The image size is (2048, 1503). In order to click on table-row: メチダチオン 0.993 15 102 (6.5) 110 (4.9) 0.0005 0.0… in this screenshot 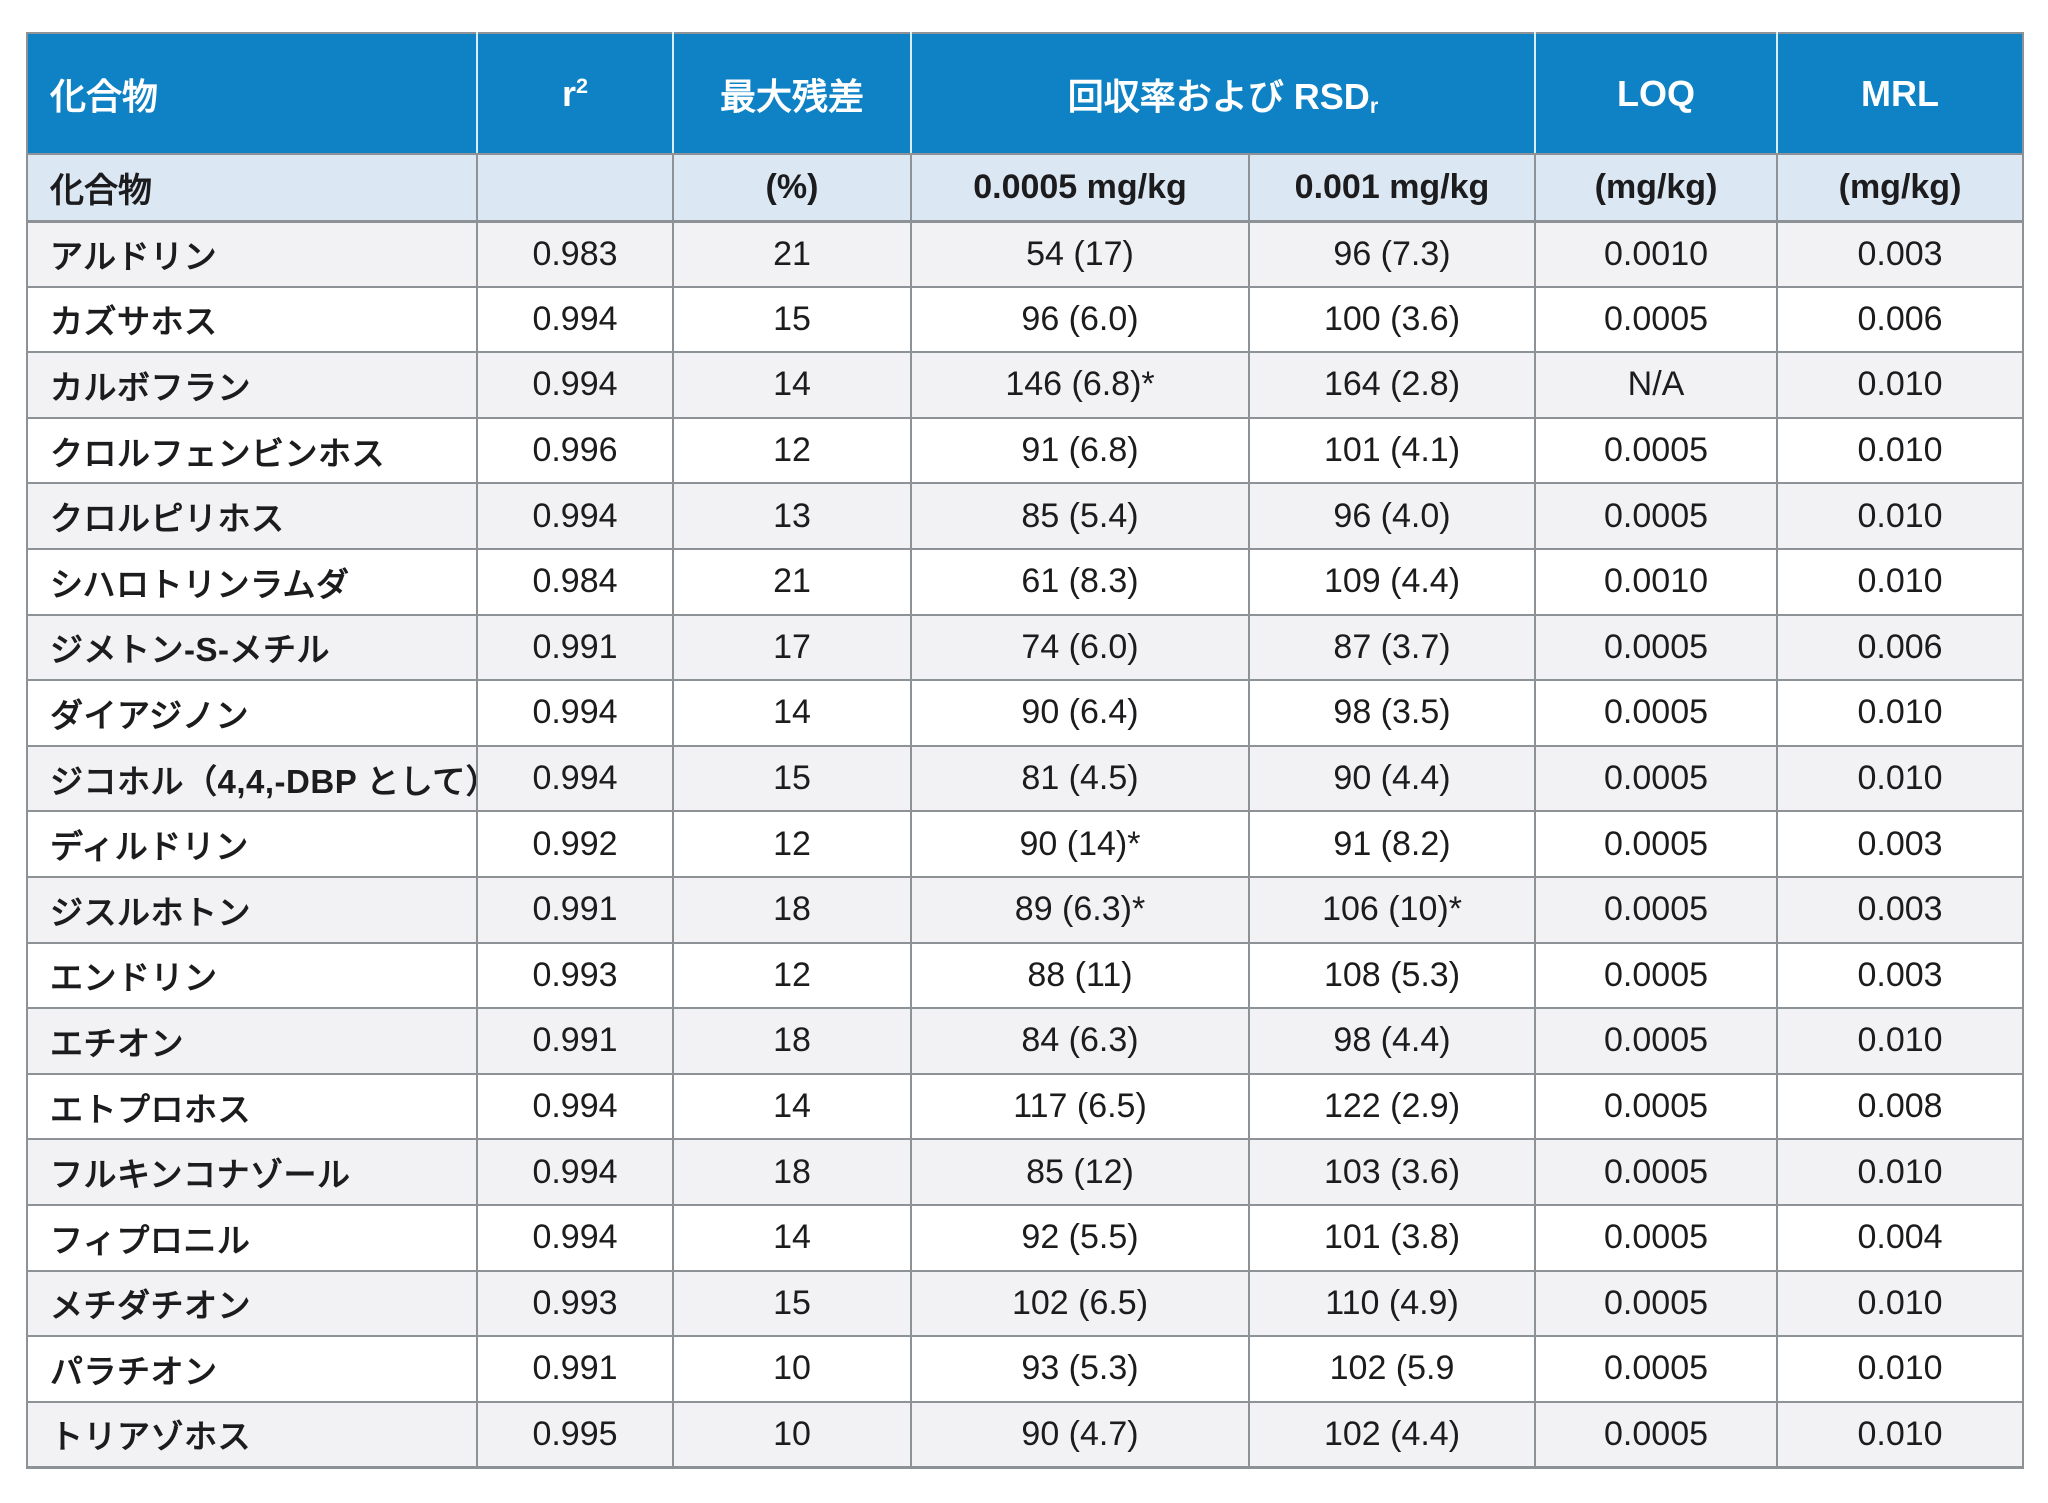, I will do `click(1025, 1303)`.